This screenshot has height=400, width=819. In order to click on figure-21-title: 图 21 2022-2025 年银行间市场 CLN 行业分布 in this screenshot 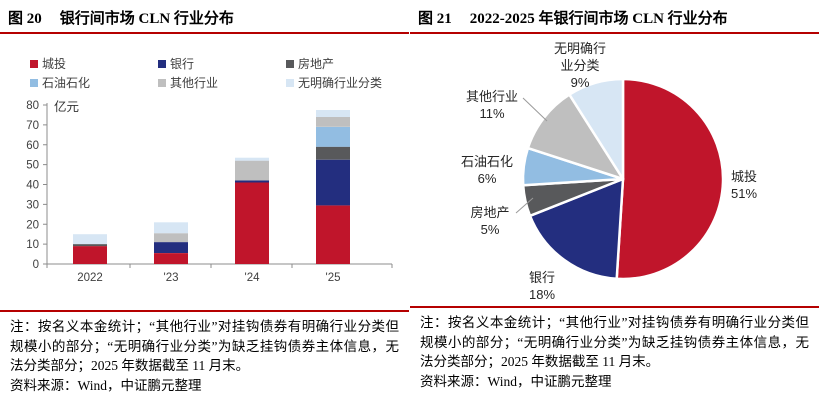, I will do `click(614, 17)`.